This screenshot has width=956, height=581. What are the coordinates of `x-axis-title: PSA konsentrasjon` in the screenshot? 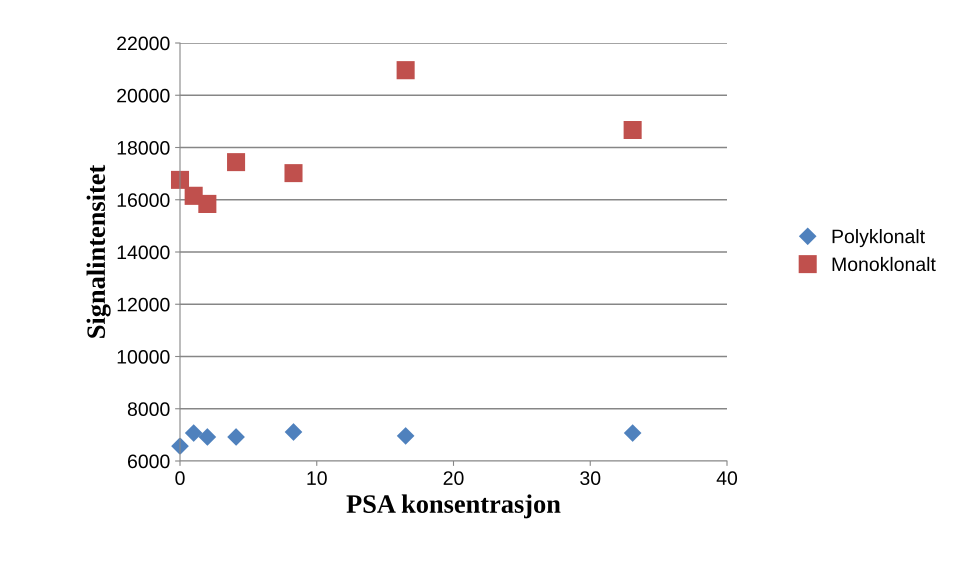 It's located at (453, 506).